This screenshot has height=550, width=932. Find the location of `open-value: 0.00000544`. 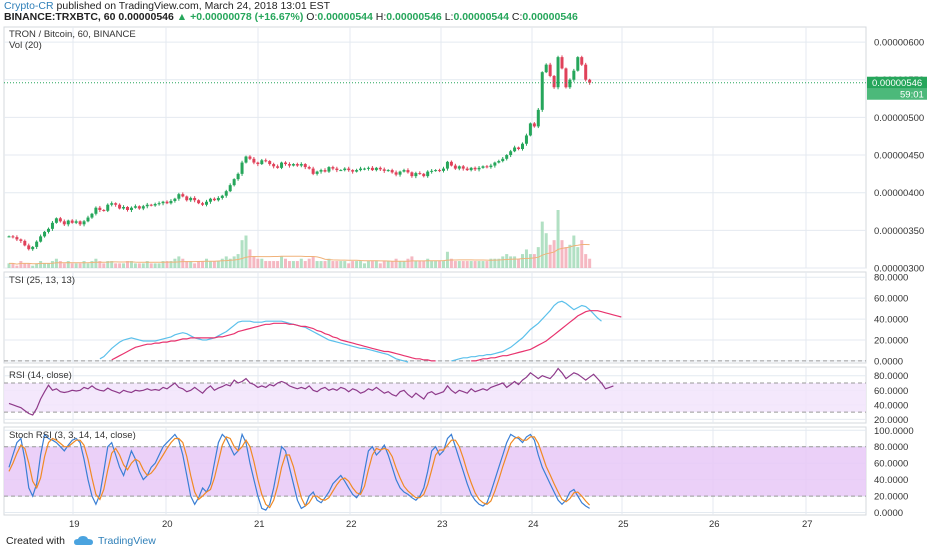

open-value: 0.00000544 is located at coordinates (345, 17).